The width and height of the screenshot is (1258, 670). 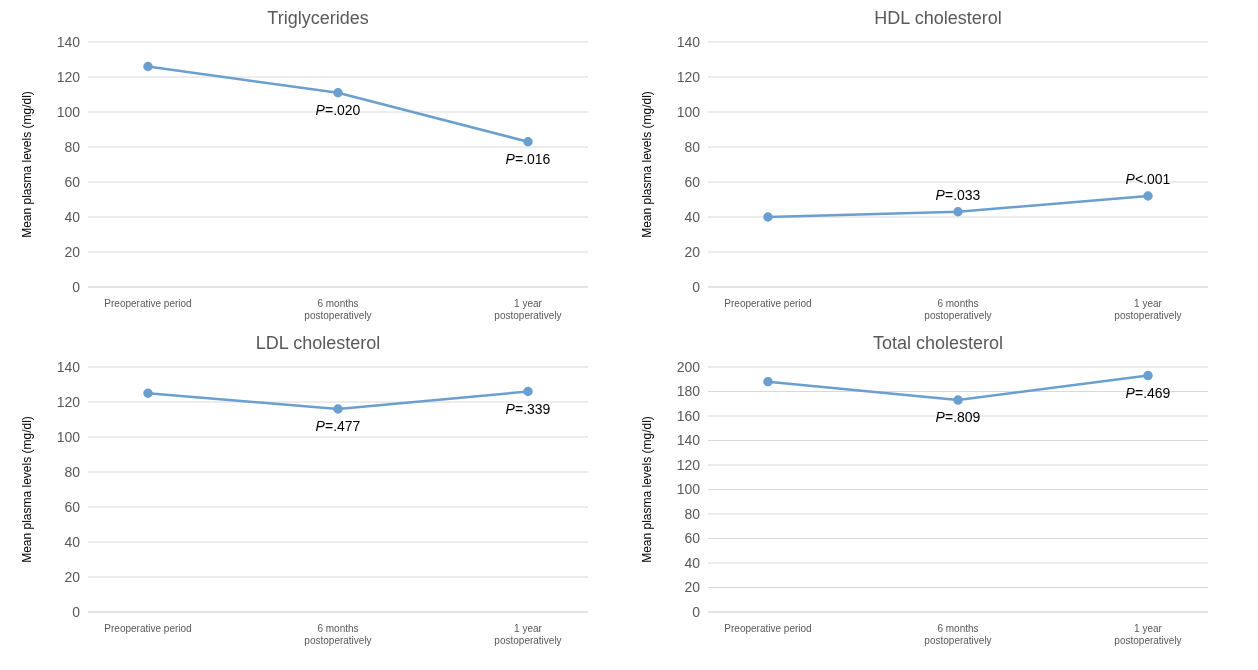 What do you see at coordinates (958, 417) in the screenshot?
I see `annotation: P=.809` at bounding box center [958, 417].